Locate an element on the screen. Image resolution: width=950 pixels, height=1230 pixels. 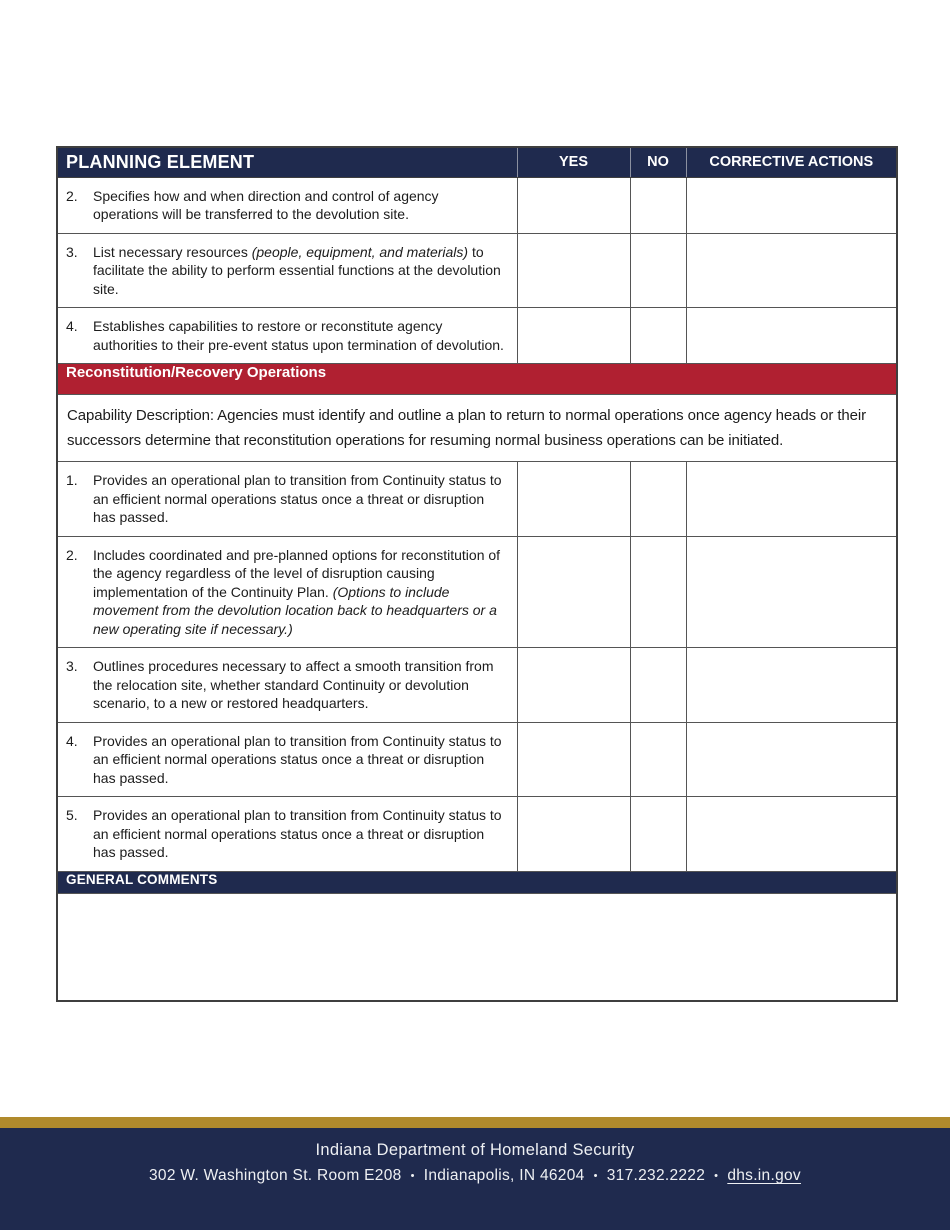
footer-phone: 317.232.2222 is located at coordinates (656, 1175).